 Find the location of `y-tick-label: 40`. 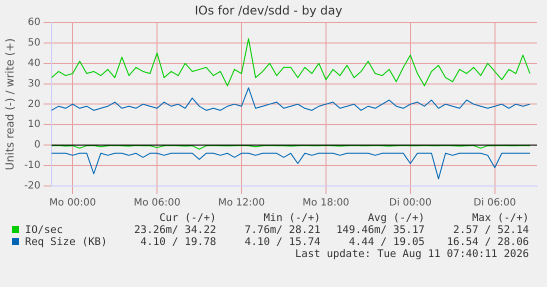

y-tick-label: 40 is located at coordinates (34, 63).